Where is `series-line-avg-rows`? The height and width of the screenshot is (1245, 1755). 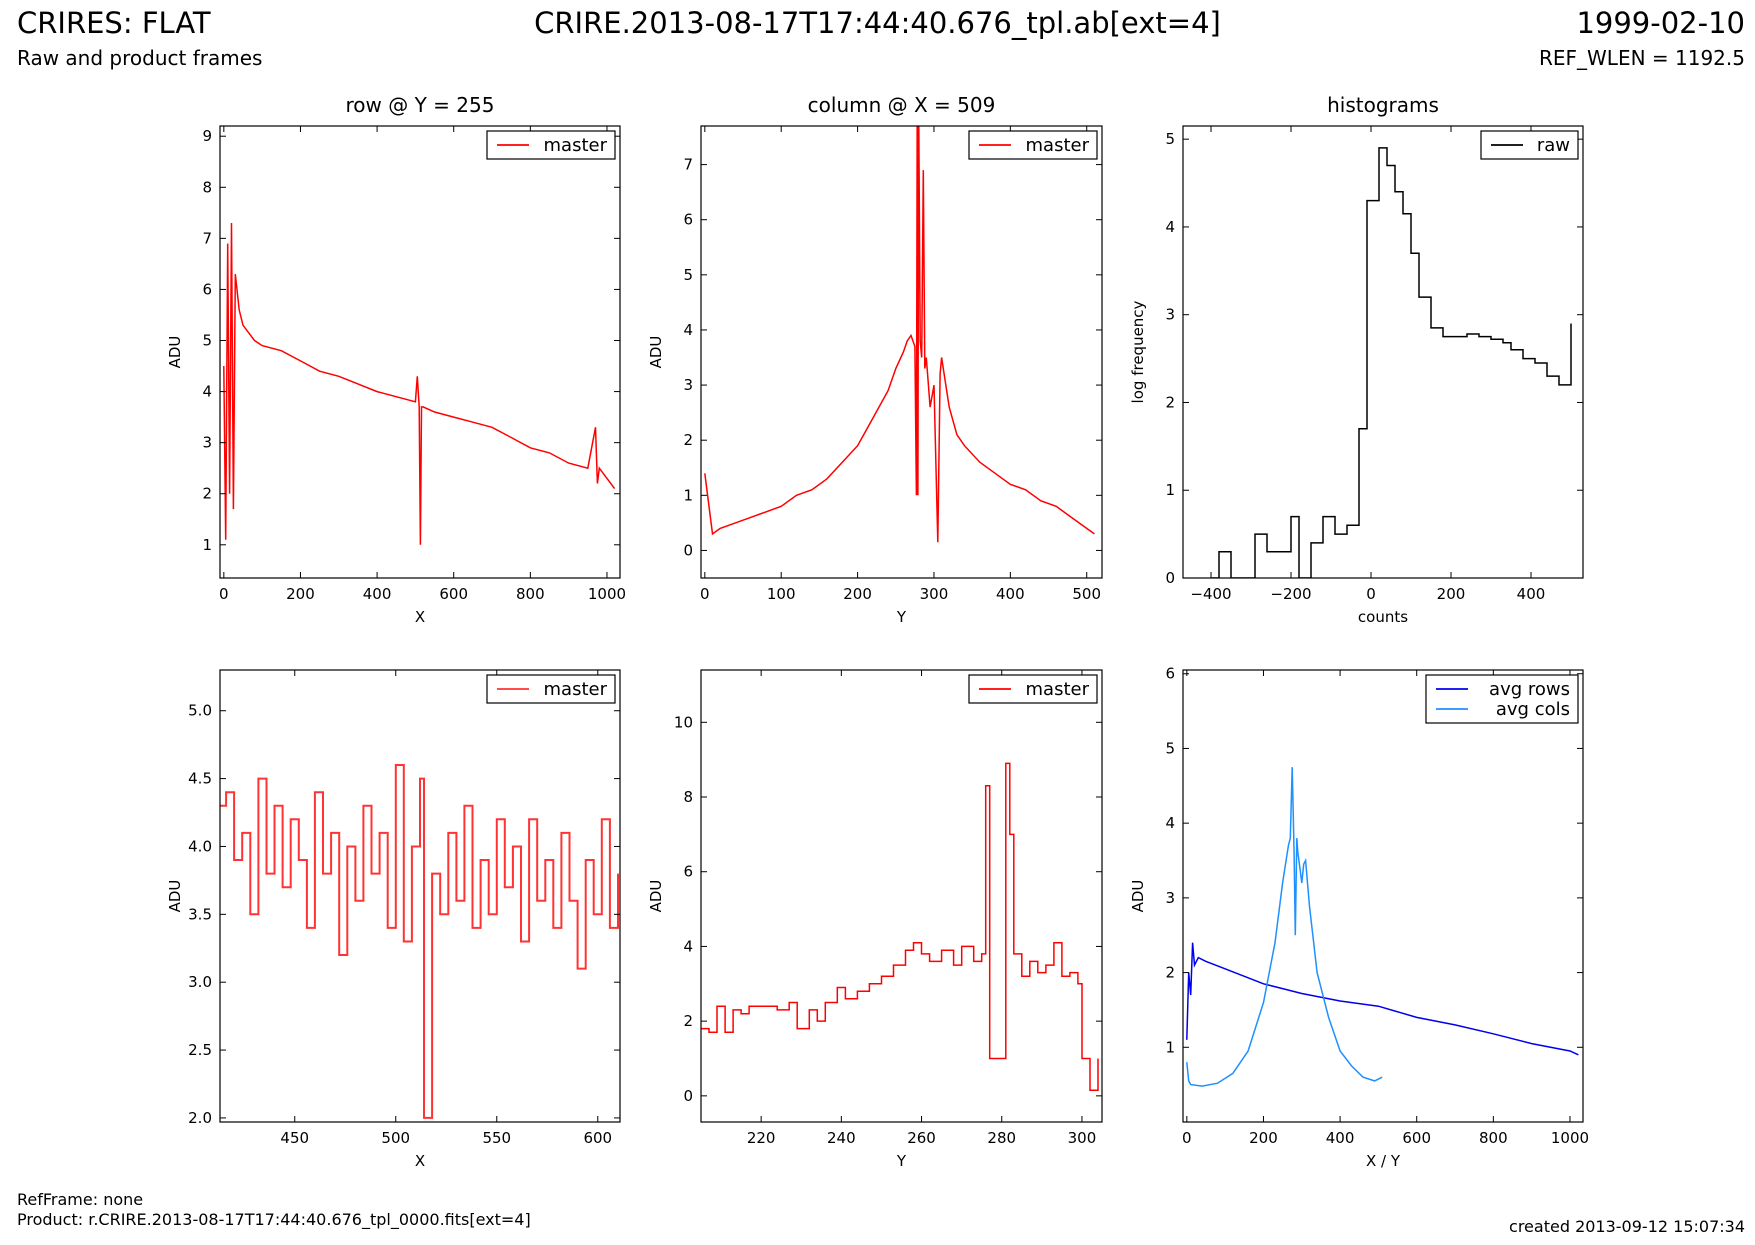
series-line-avg-rows is located at coordinates (1382, 999).